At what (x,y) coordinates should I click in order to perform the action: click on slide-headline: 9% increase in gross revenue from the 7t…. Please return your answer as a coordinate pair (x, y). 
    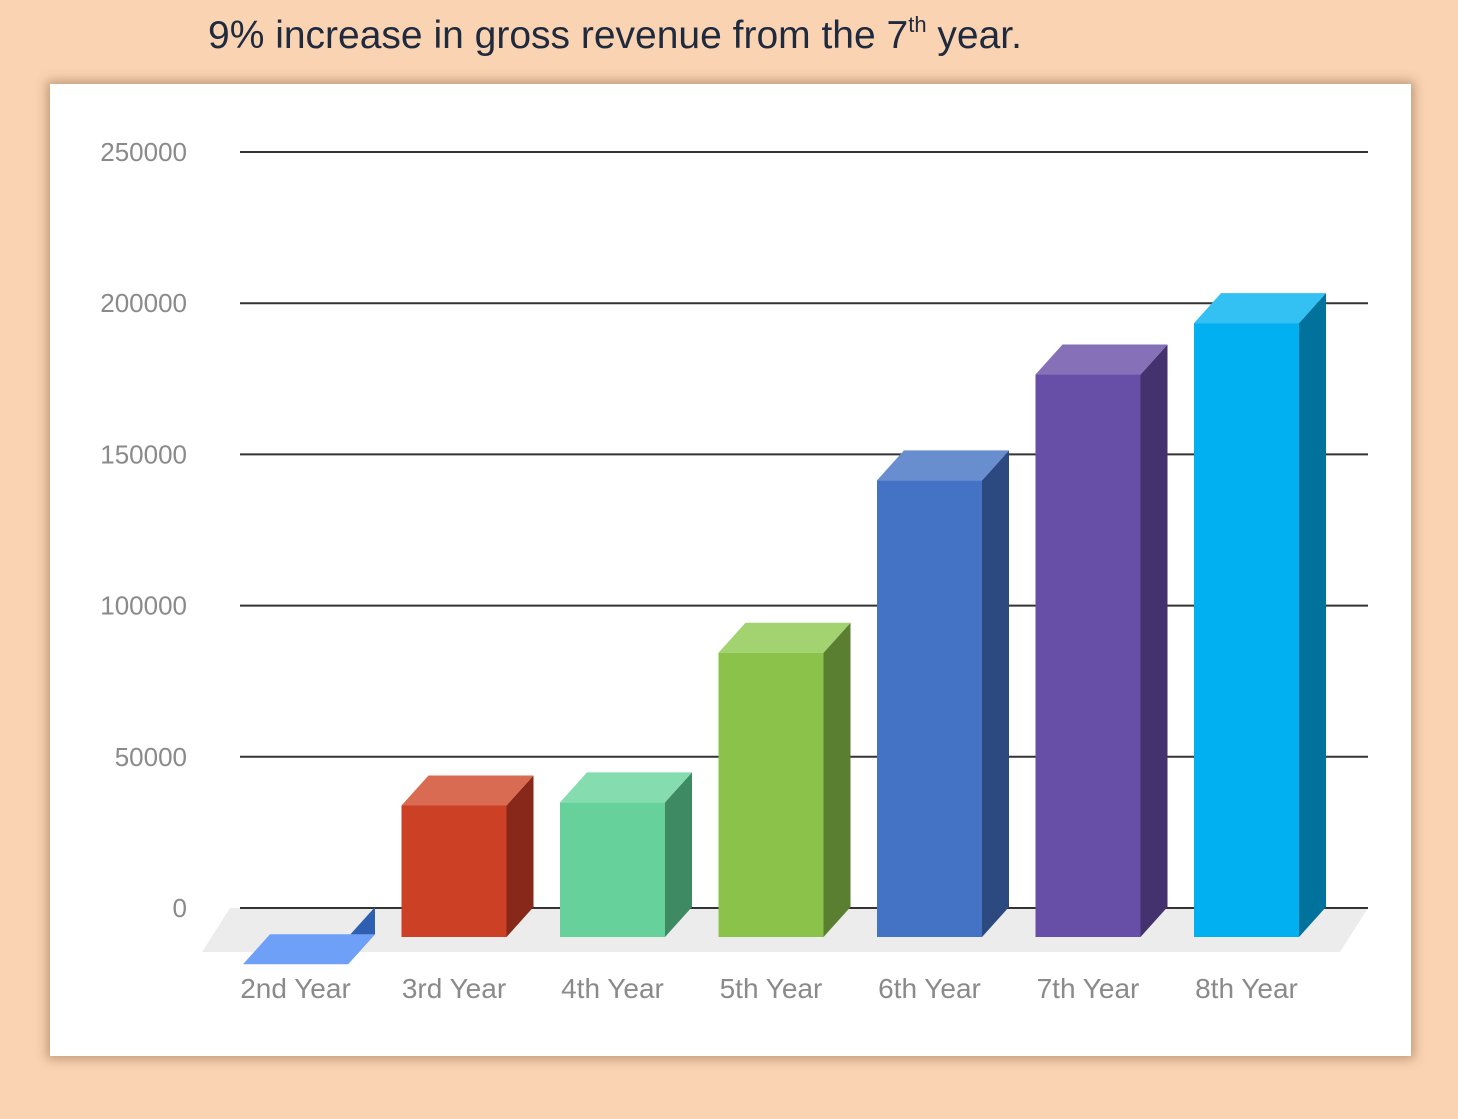
    Looking at the image, I should click on (615, 36).